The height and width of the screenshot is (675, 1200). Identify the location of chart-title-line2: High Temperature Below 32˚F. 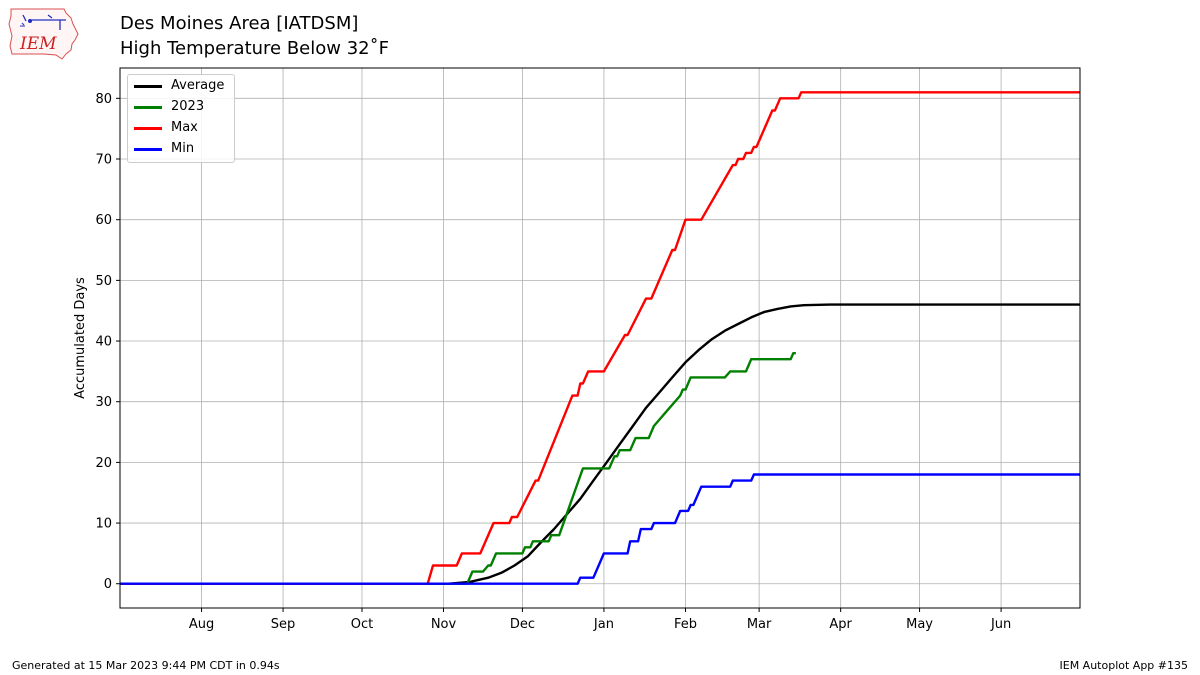
(254, 48).